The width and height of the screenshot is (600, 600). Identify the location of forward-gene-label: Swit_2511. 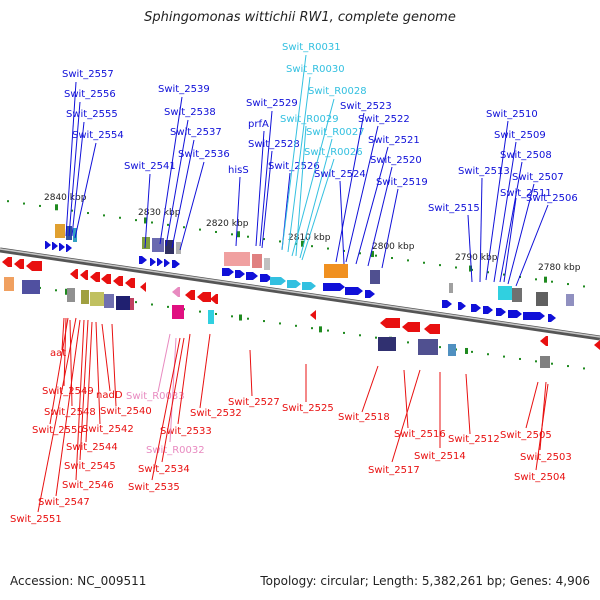
(526, 193).